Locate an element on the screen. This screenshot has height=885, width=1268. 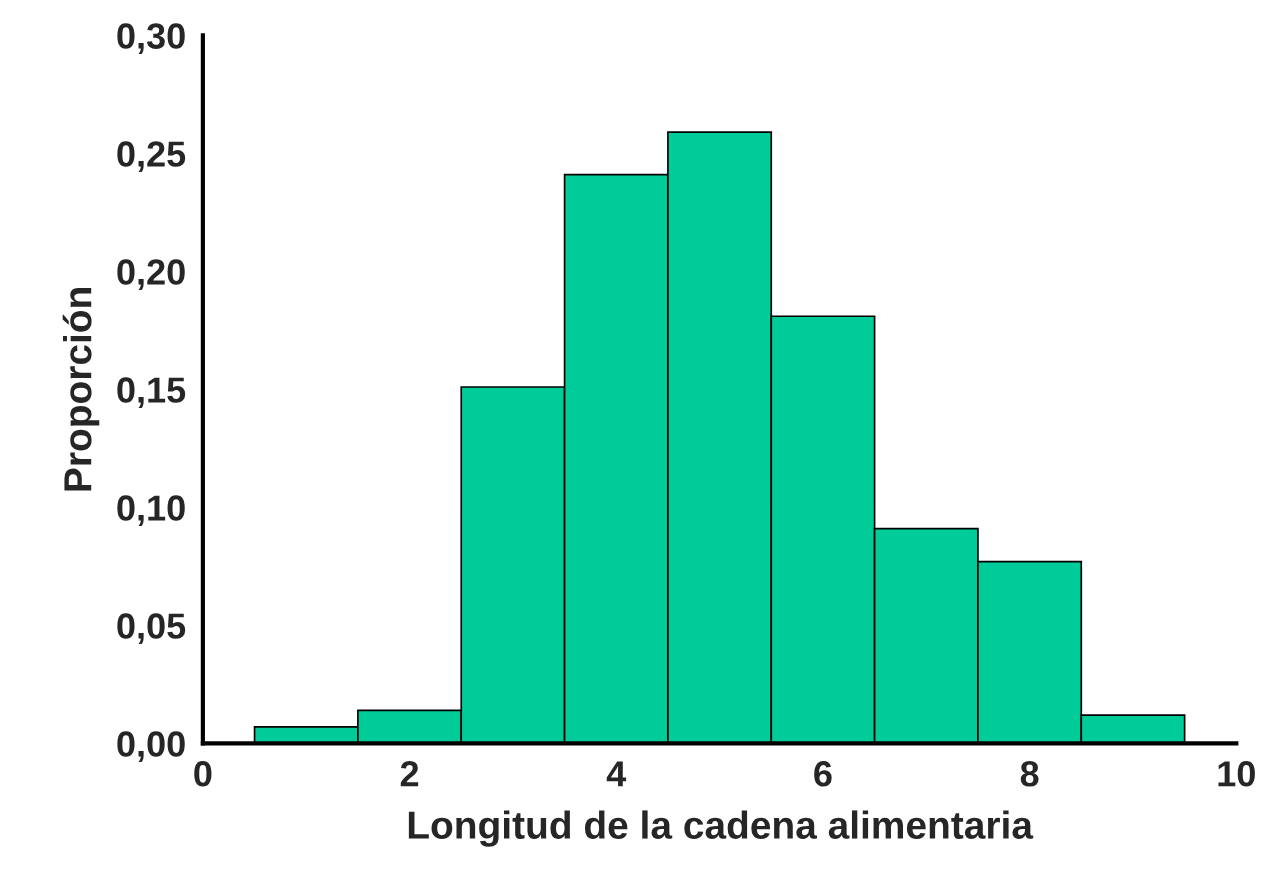
x-tick-label: 0 is located at coordinates (203, 774).